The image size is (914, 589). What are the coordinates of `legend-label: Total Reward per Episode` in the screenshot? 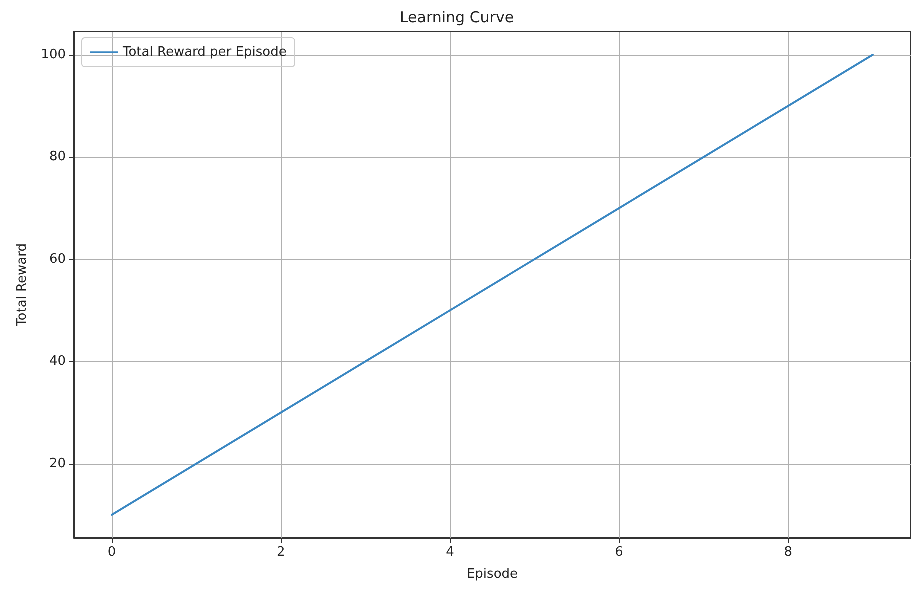 It's located at (204, 52).